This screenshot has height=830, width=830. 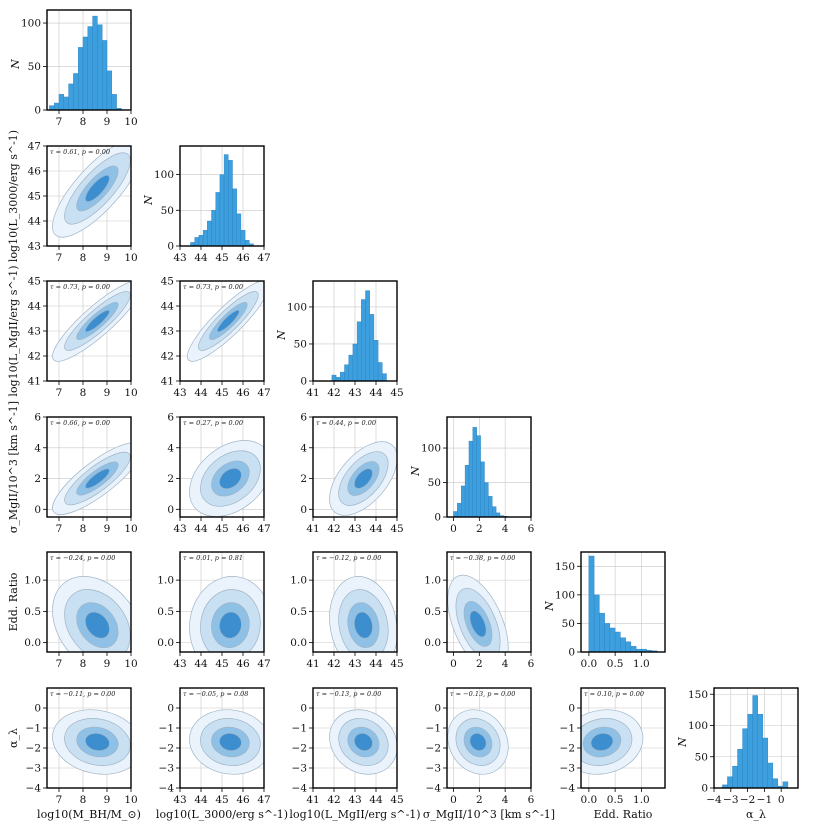 I want to click on x-tick-label: 10, so click(x=130, y=800).